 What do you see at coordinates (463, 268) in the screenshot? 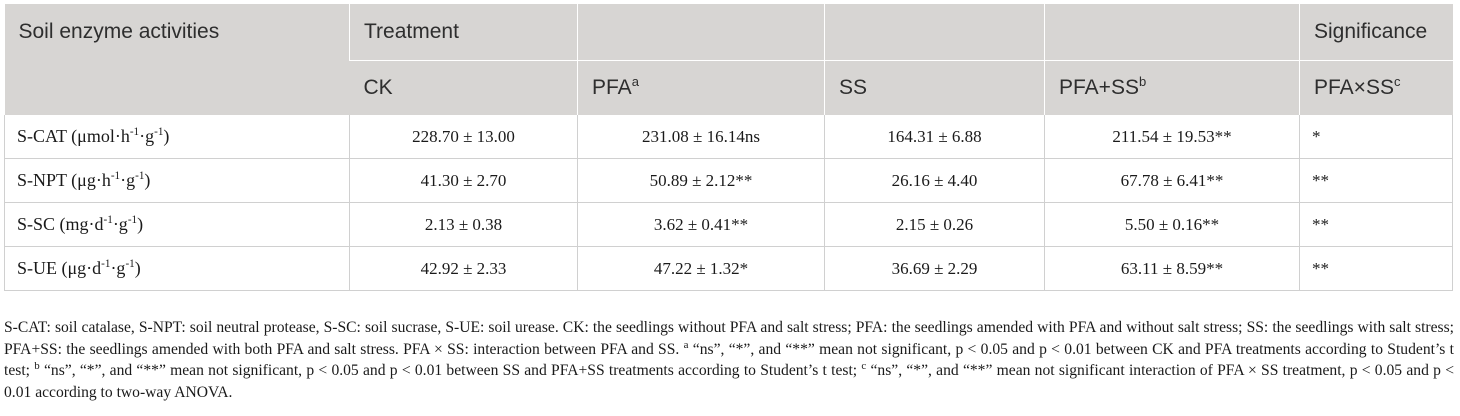
I see `cell-ck: 42.92 ± 2.33` at bounding box center [463, 268].